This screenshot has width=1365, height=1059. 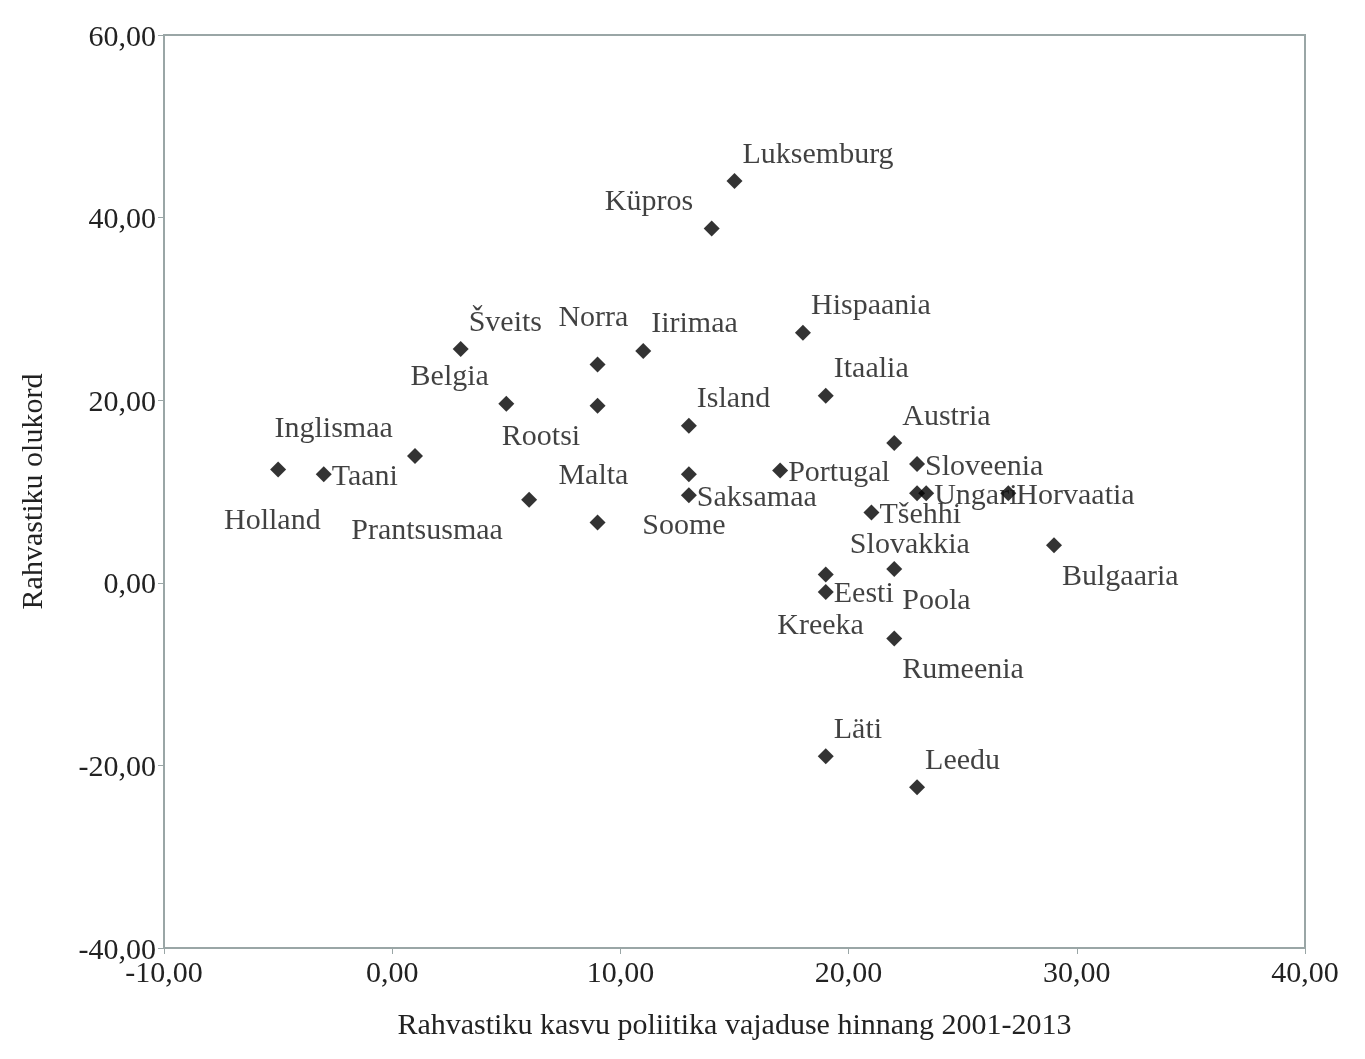 I want to click on annotation: Inglismaa, so click(x=333, y=427).